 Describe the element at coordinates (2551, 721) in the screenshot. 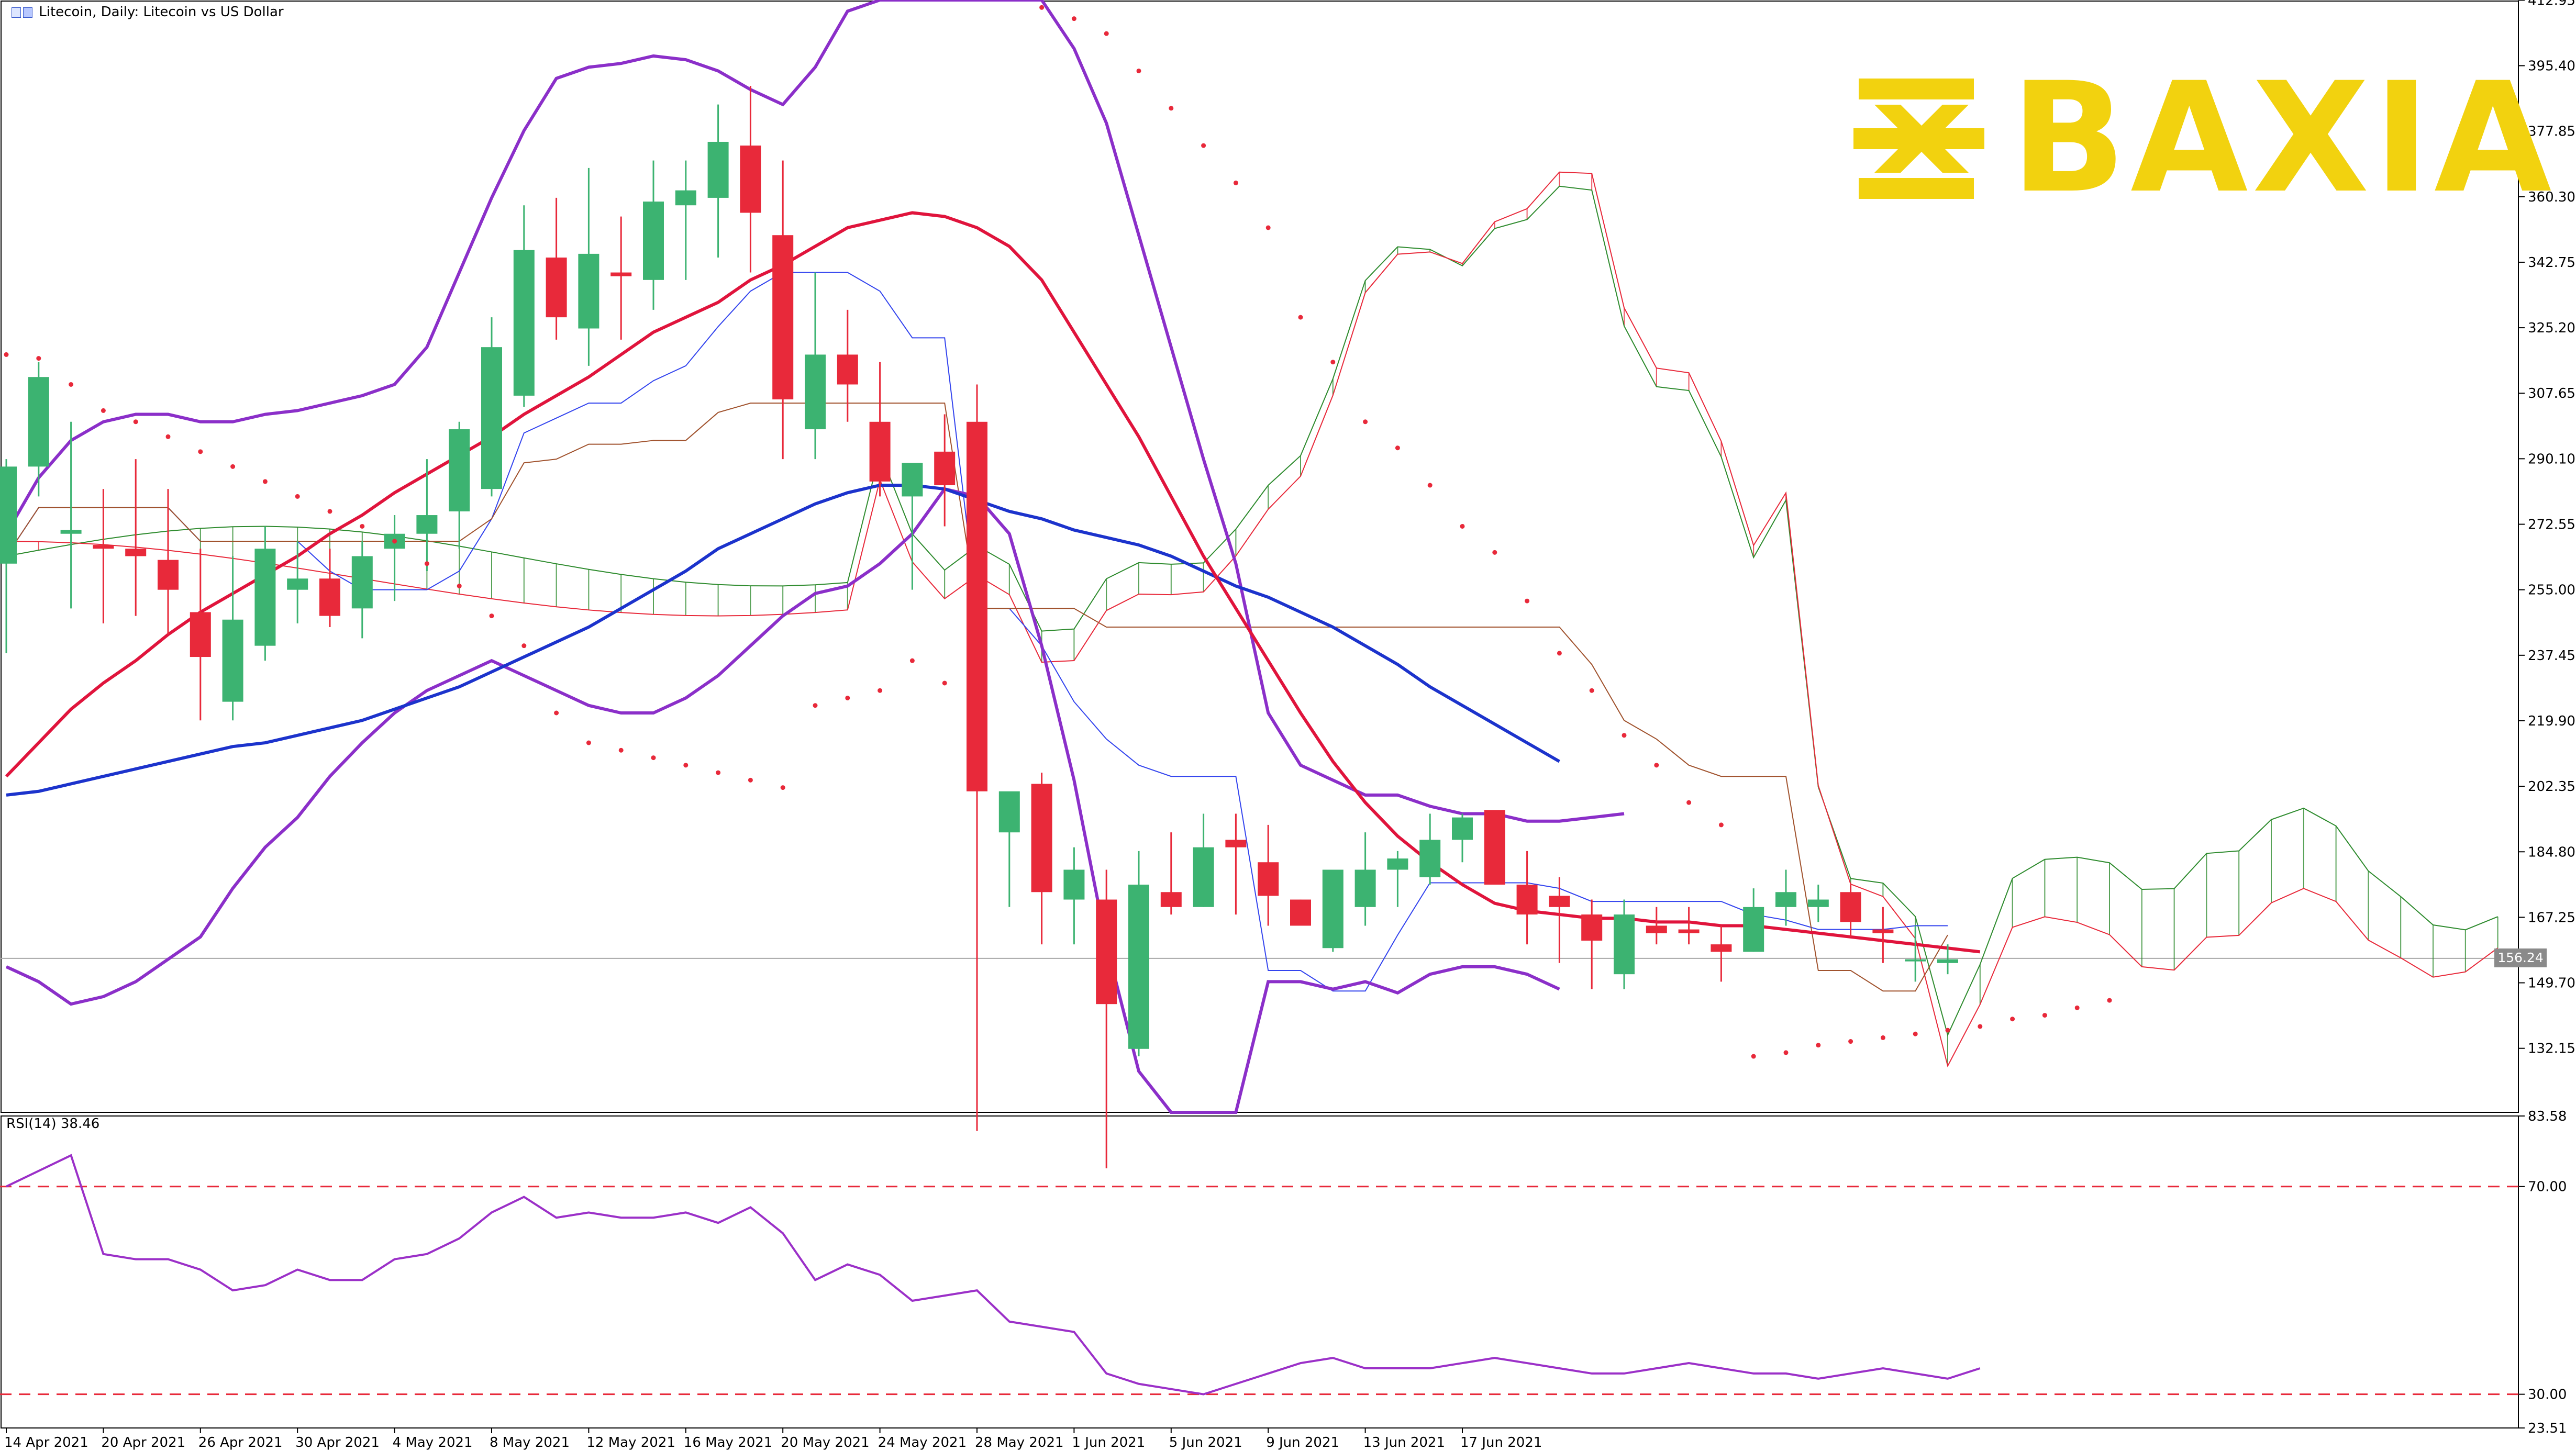

I see `price-tick-label: 219.90` at that location.